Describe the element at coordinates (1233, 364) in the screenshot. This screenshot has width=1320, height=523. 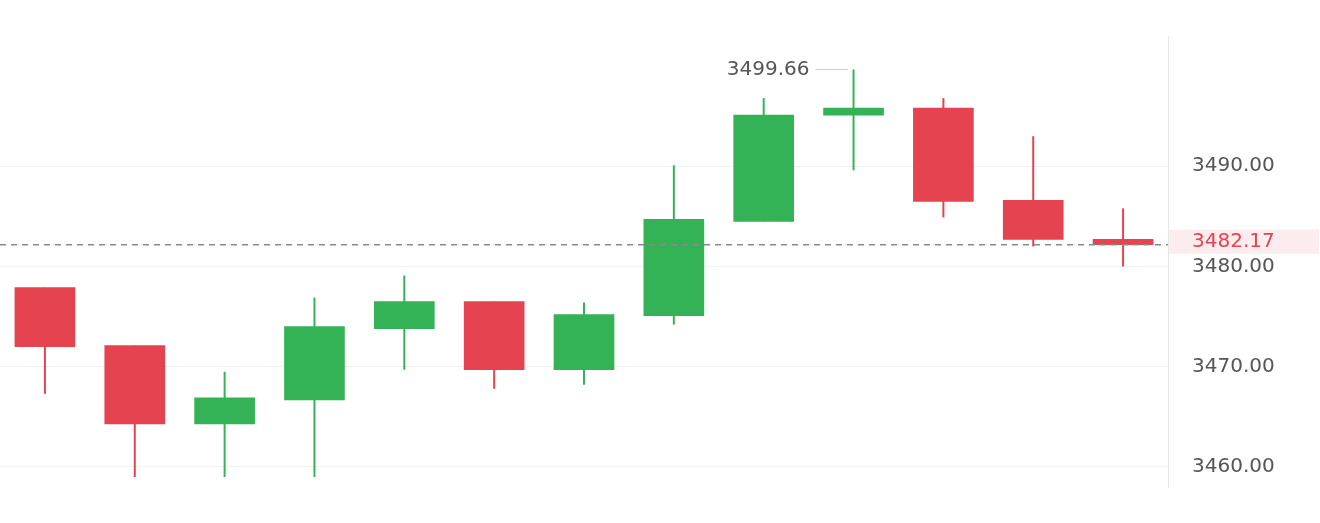
I see `y-tick-label: 3470.00` at that location.